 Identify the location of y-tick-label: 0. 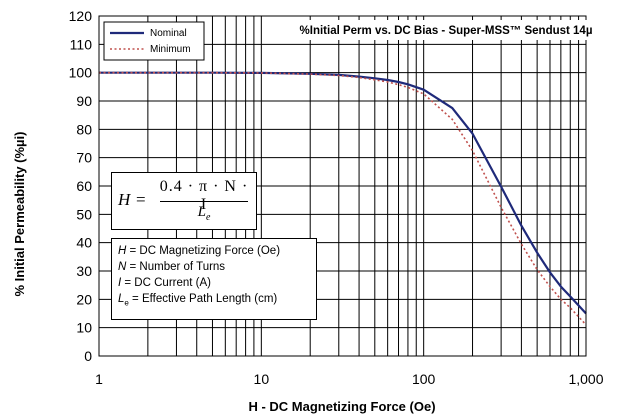
(88, 356).